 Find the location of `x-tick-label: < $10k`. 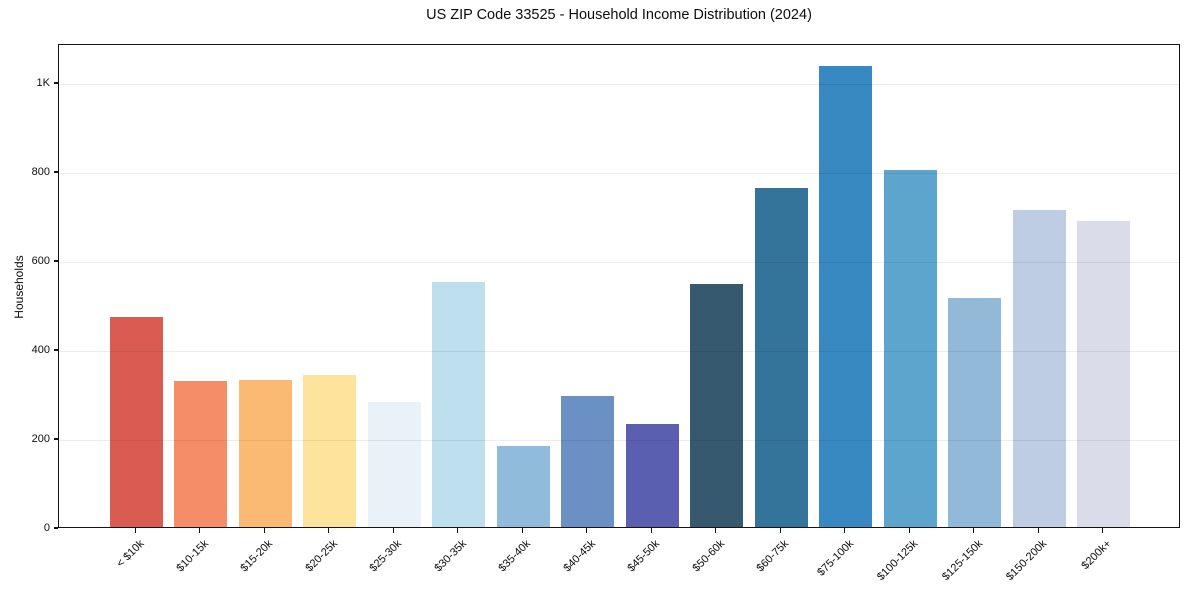

x-tick-label: < $10k is located at coordinates (130, 553).